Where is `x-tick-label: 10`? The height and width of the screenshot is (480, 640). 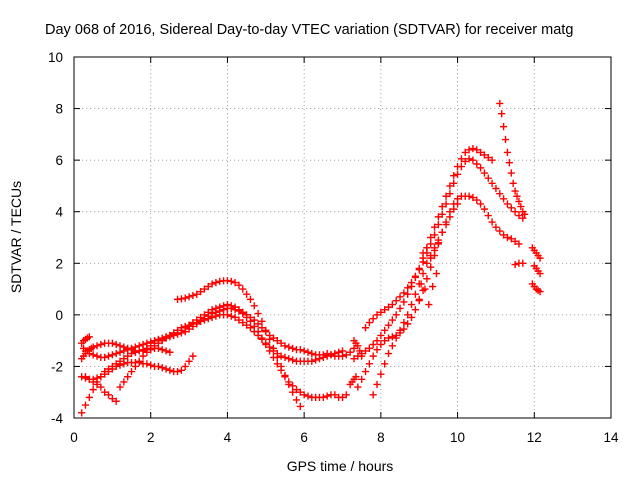
x-tick-label: 10 is located at coordinates (457, 437).